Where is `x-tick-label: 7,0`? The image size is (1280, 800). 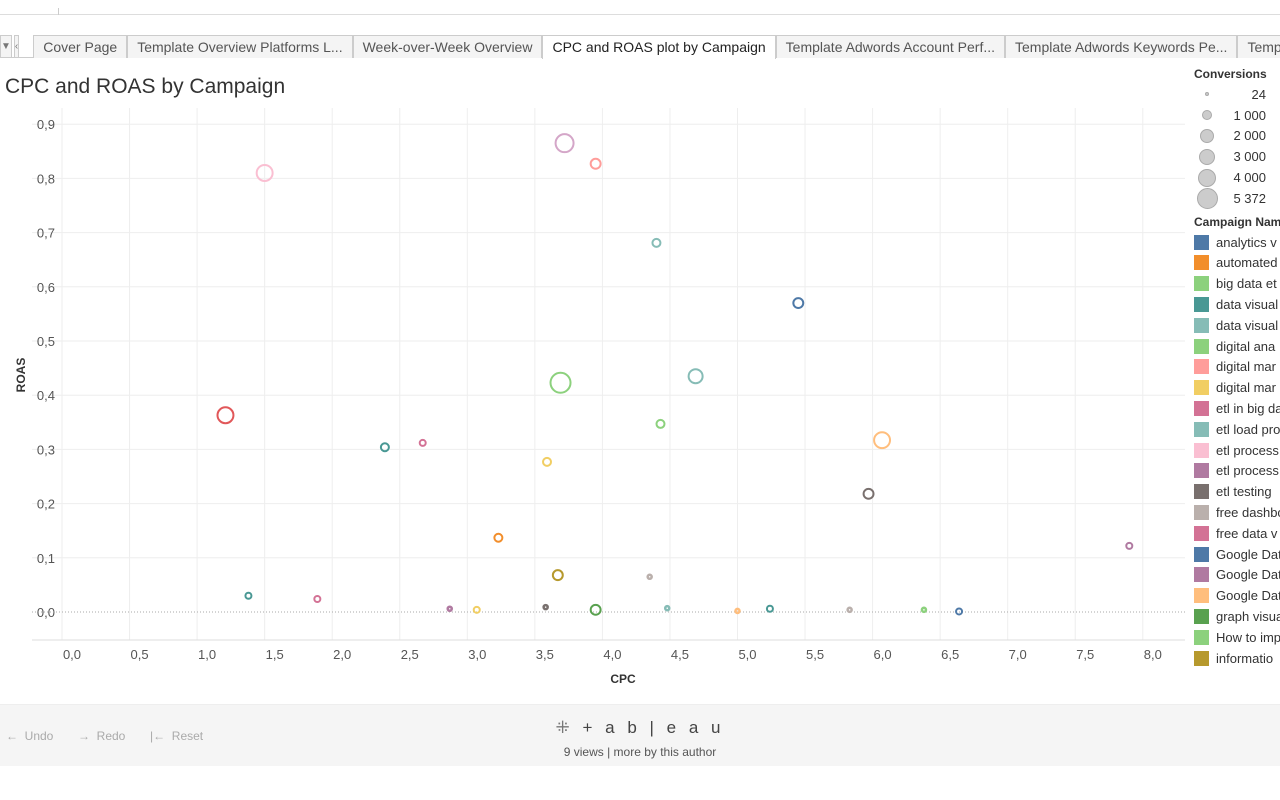 x-tick-label: 7,0 is located at coordinates (1018, 654).